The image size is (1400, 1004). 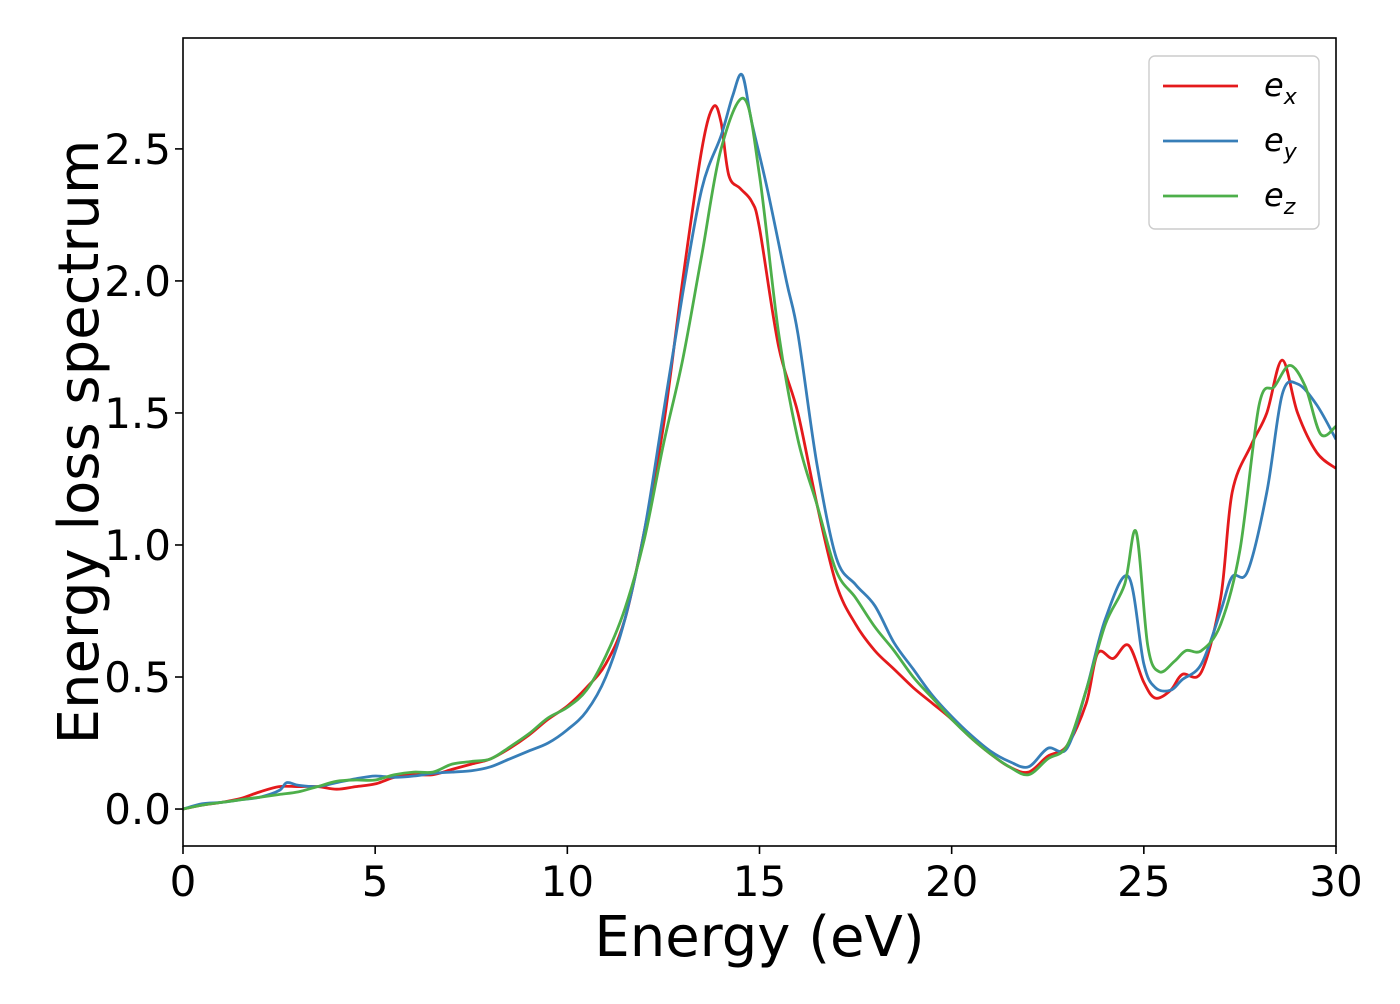 What do you see at coordinates (567, 881) in the screenshot?
I see `x-tick-label: 10` at bounding box center [567, 881].